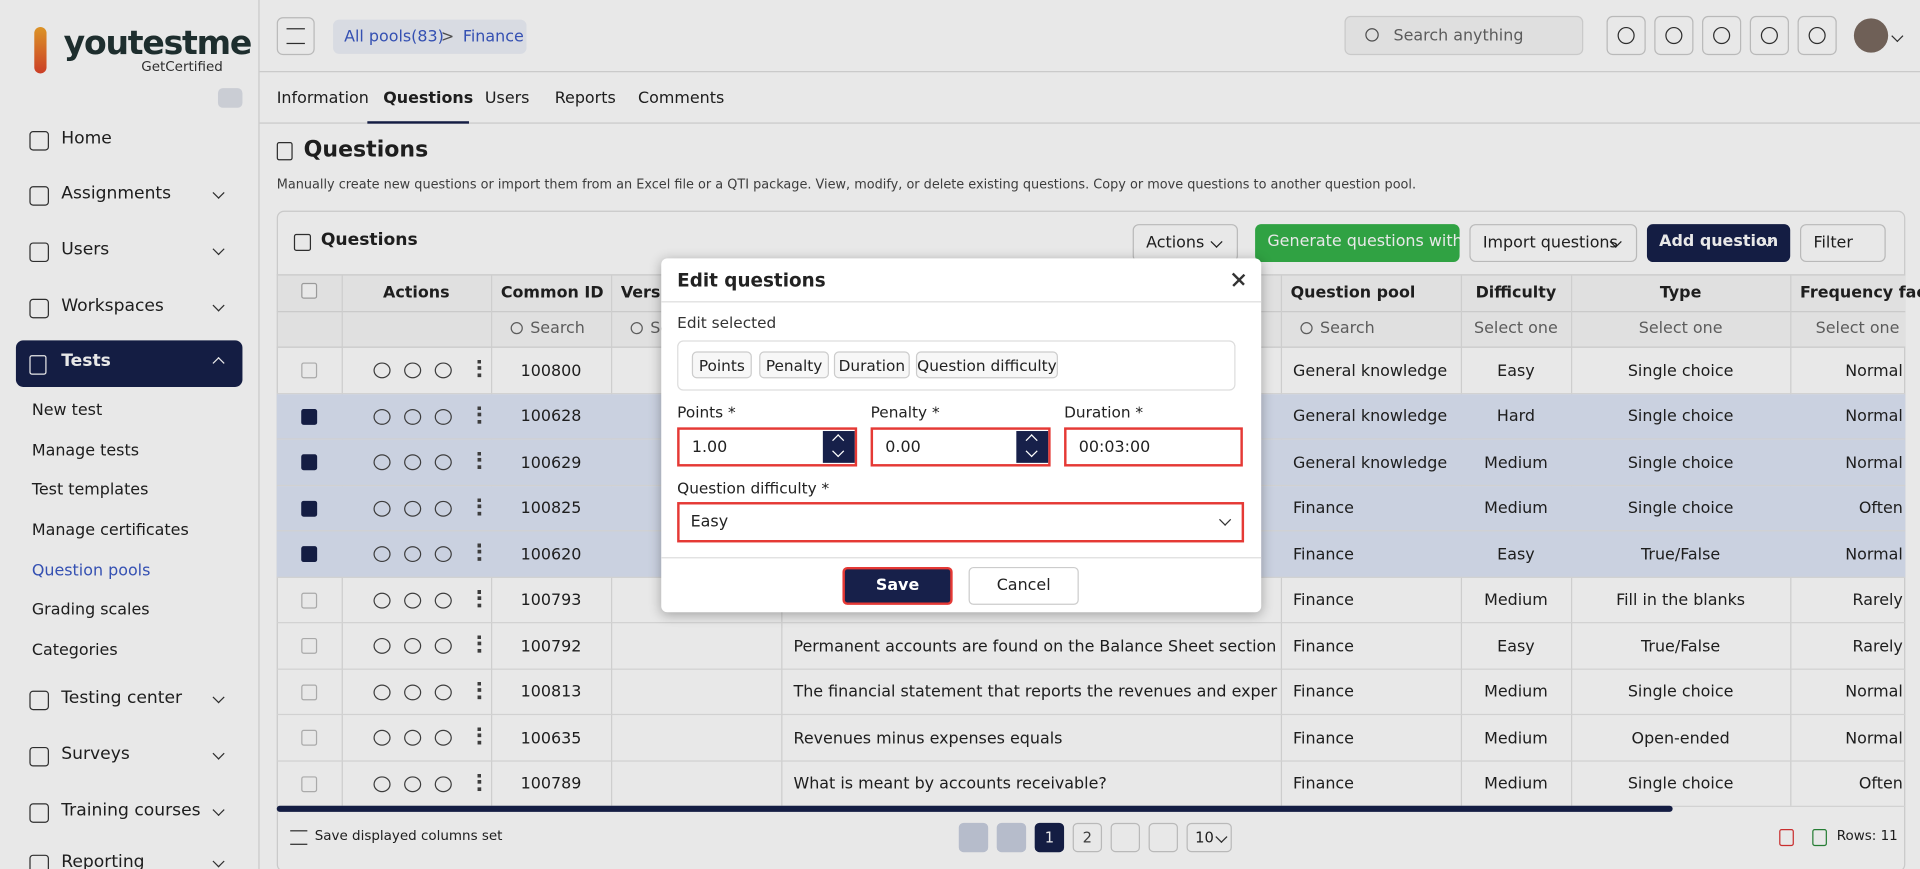 This screenshot has height=869, width=1920. What do you see at coordinates (1860, 292) in the screenshot?
I see `column-header: Frequency factor` at bounding box center [1860, 292].